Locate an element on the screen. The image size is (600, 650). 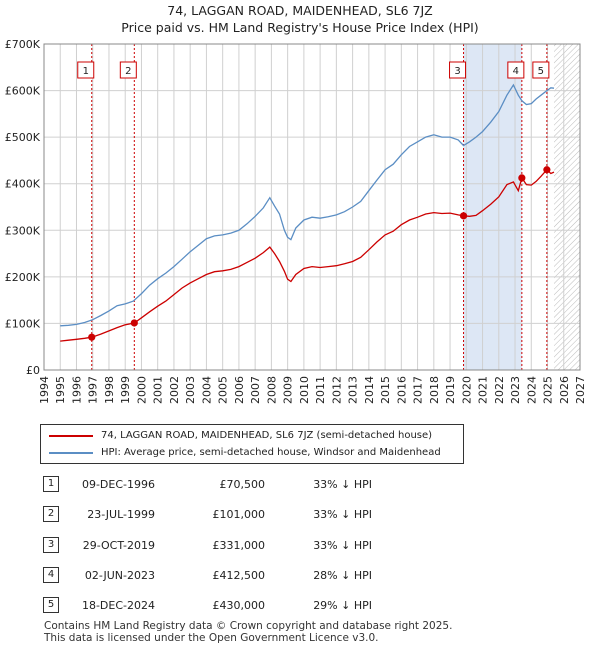
sale-label: 3 is located at coordinates (457, 71).